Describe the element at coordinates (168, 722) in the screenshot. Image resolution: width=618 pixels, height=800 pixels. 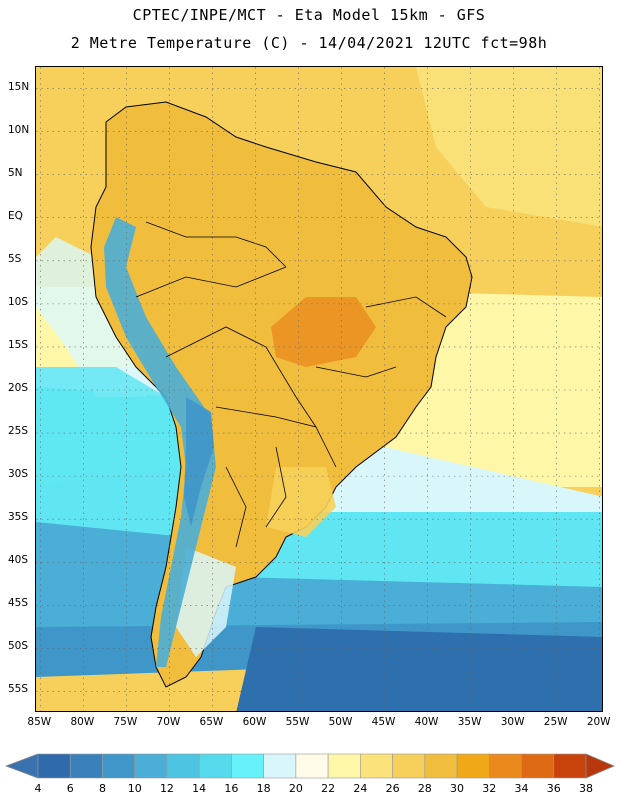
I see `lon-label: 70W` at that location.